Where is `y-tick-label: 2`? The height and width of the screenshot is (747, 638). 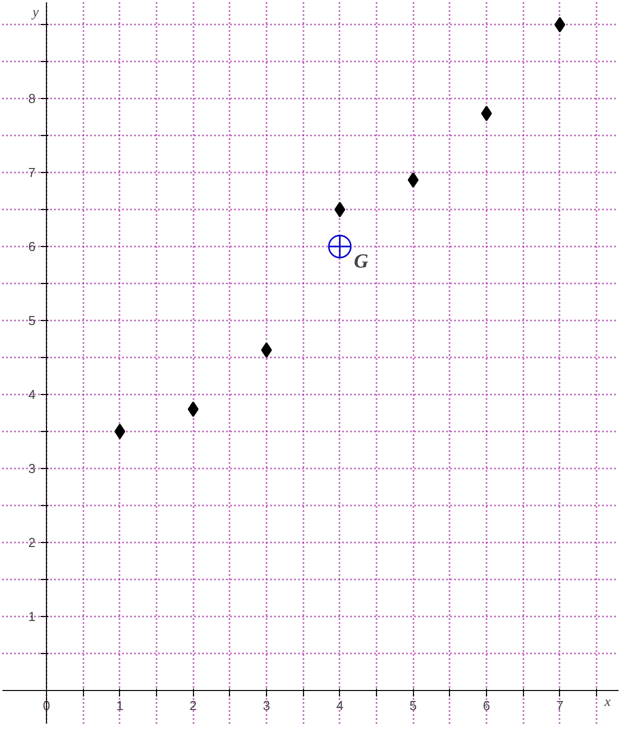 y-tick-label: 2 is located at coordinates (32, 542).